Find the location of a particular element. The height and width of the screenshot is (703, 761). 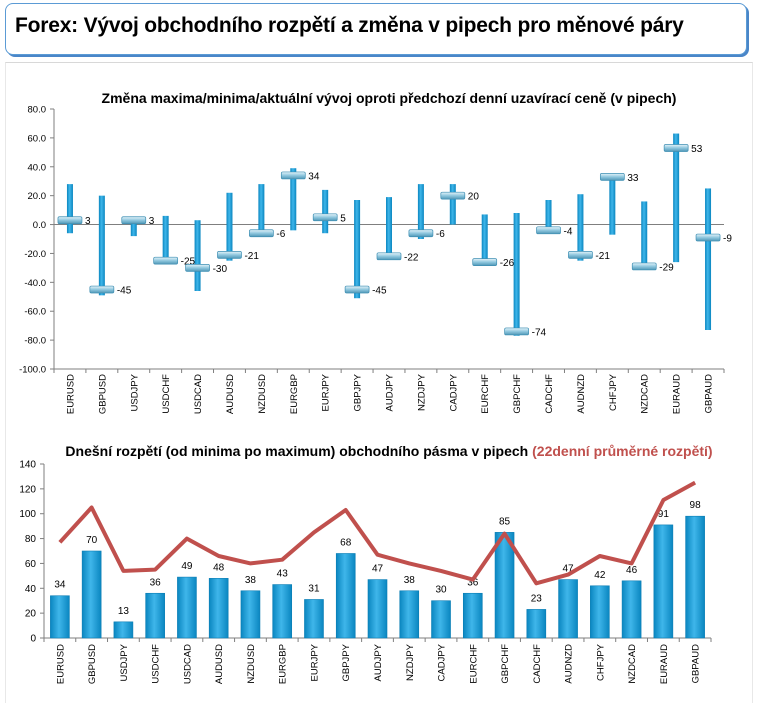

chart2-x-tick-label: GBPAUD is located at coordinates (696, 664).